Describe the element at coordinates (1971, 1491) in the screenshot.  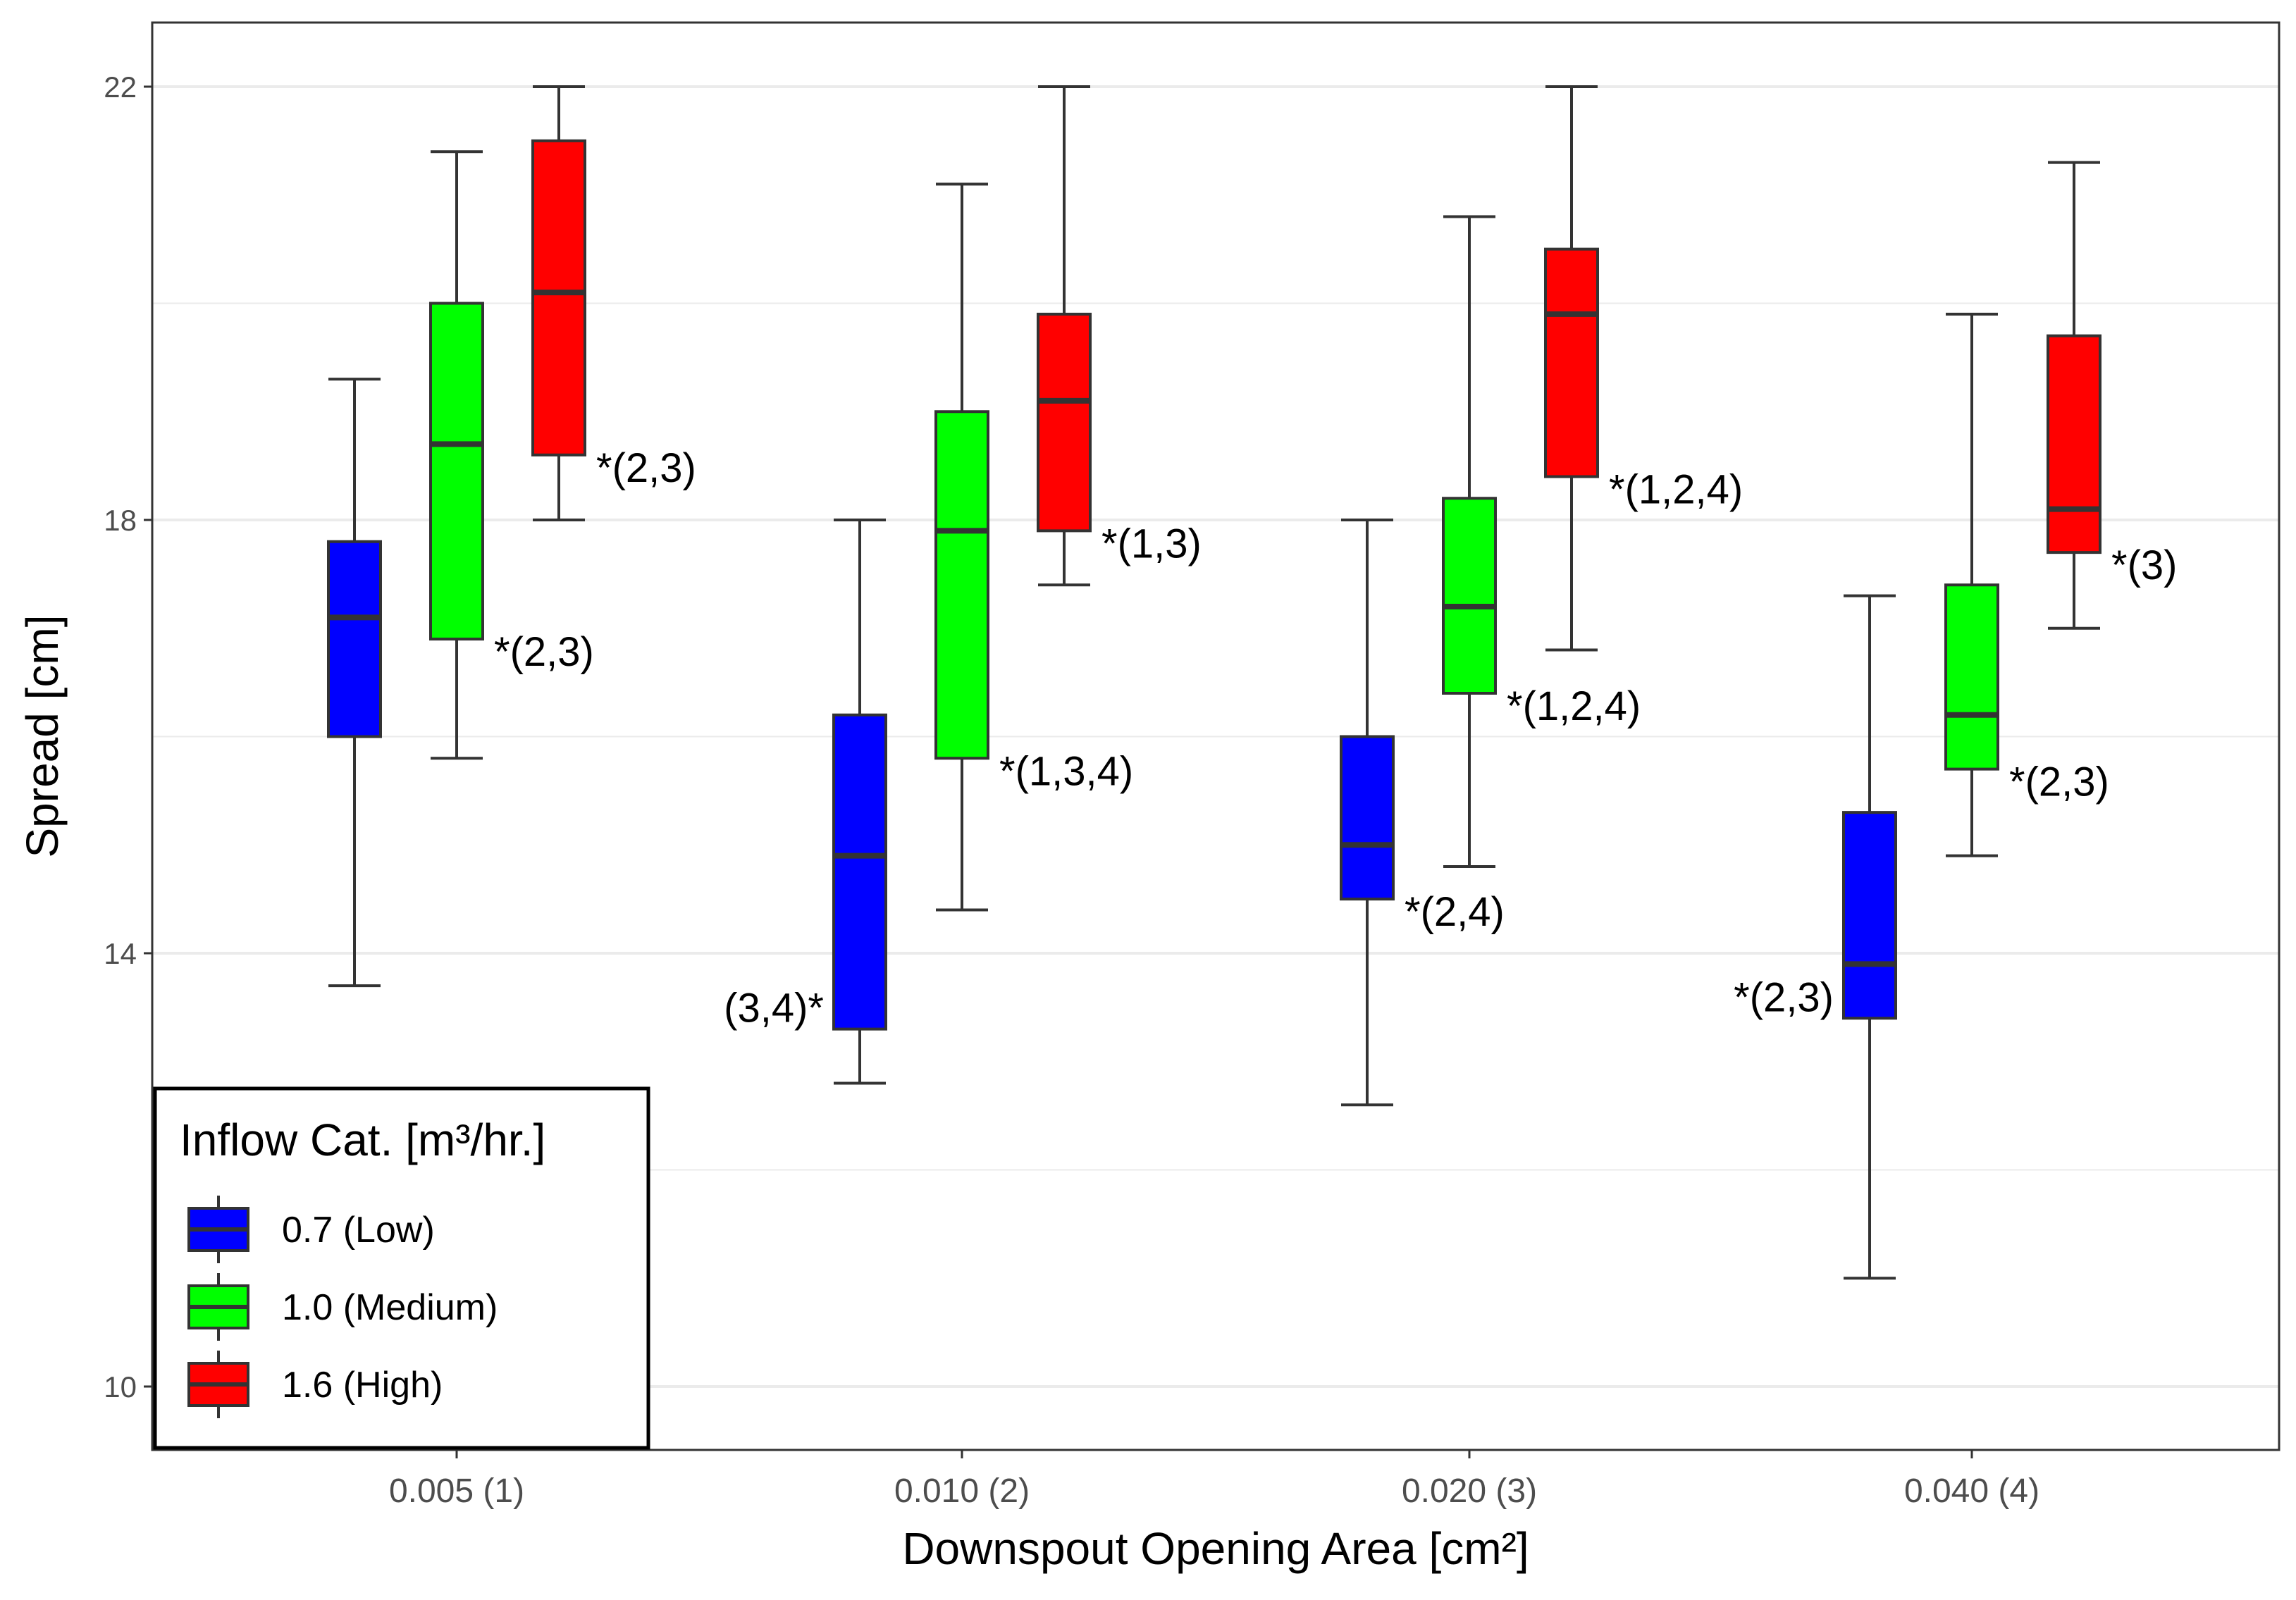
I see `x-tick-label: 0.040 (4)` at that location.